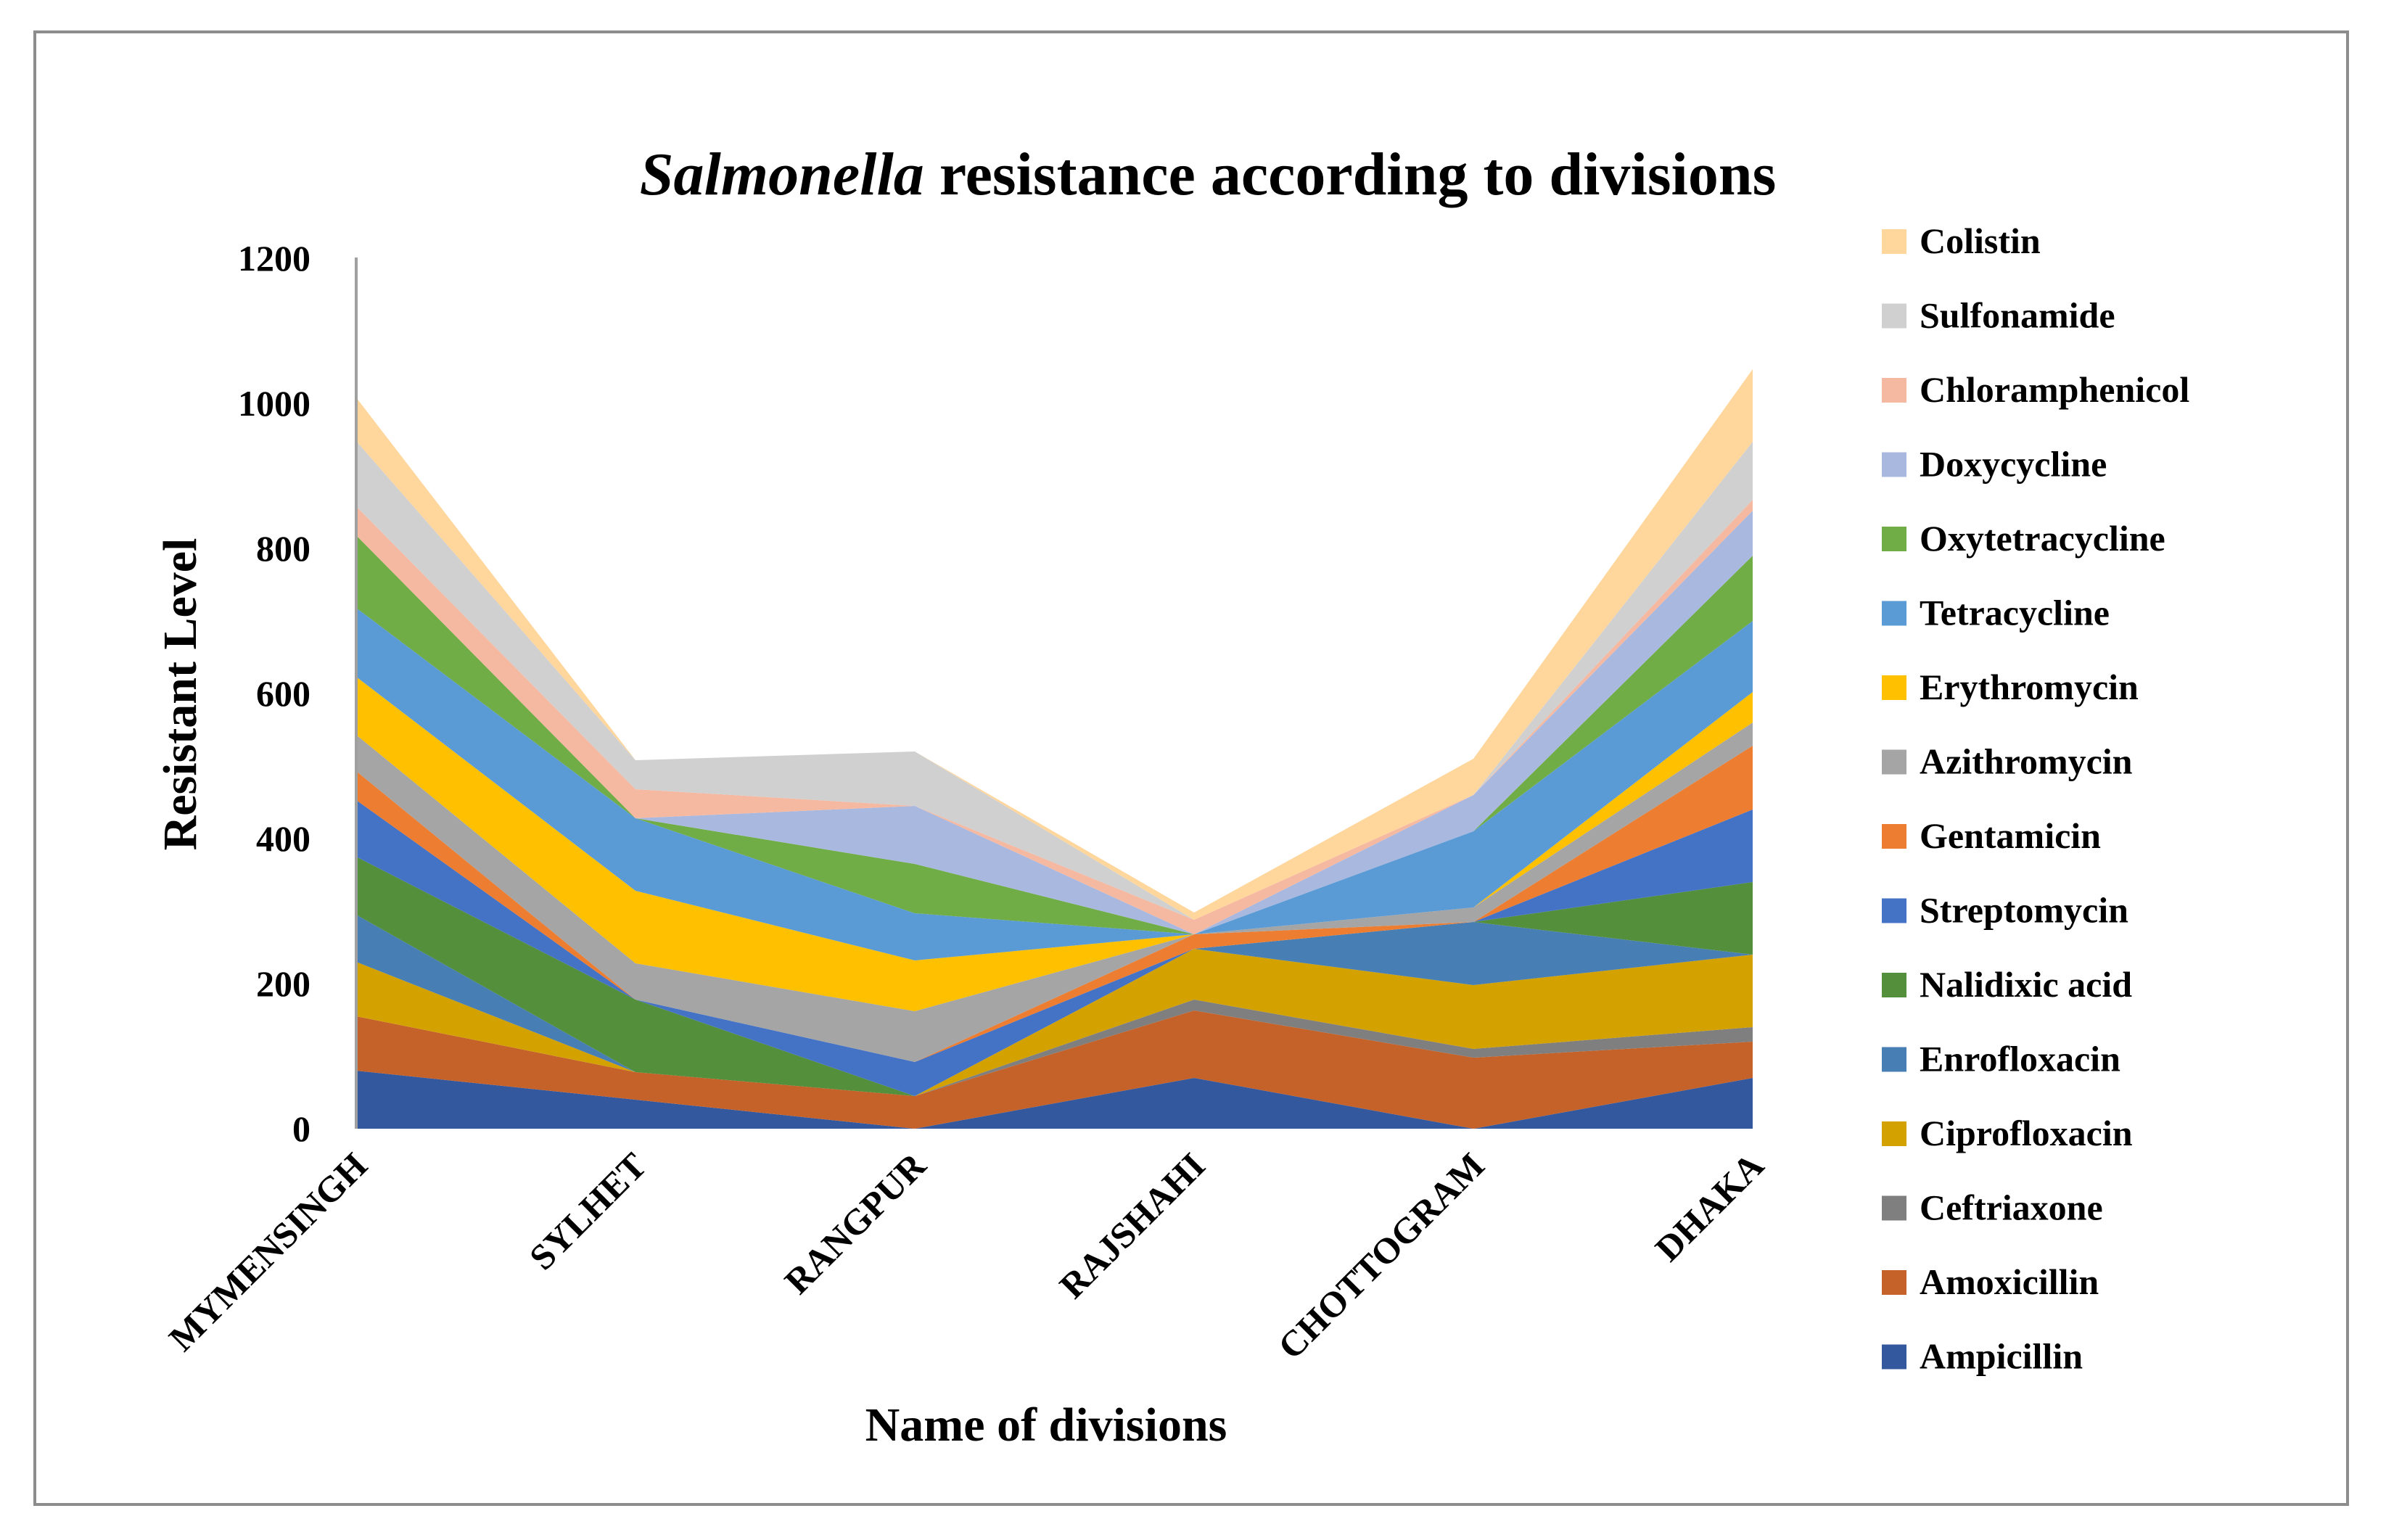  I want to click on x-tick-label-rajshahi: RAJSHAHI, so click(1131, 1225).